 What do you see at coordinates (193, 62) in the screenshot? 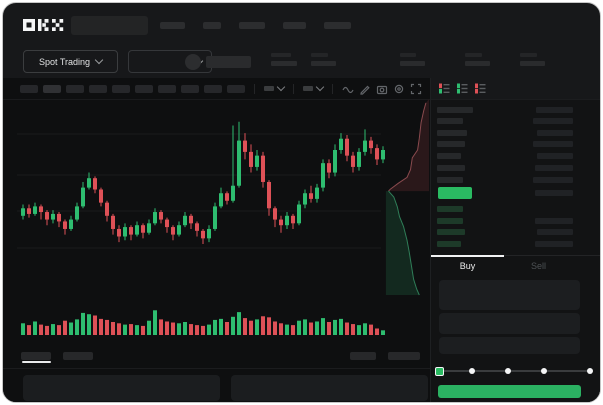
I see `coin-avatar` at bounding box center [193, 62].